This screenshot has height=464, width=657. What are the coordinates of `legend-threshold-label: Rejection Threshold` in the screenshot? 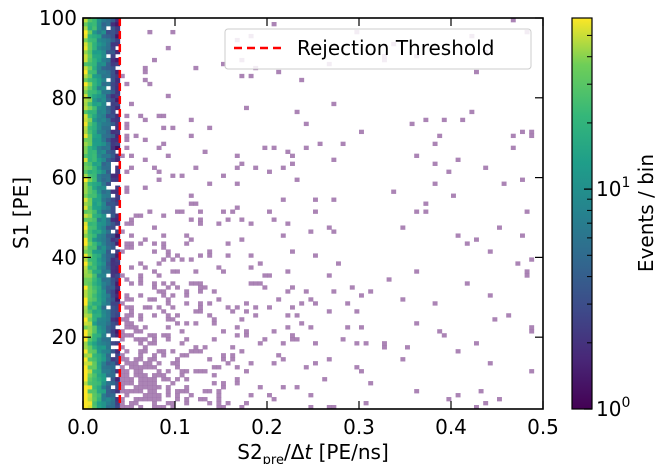 It's located at (395, 48).